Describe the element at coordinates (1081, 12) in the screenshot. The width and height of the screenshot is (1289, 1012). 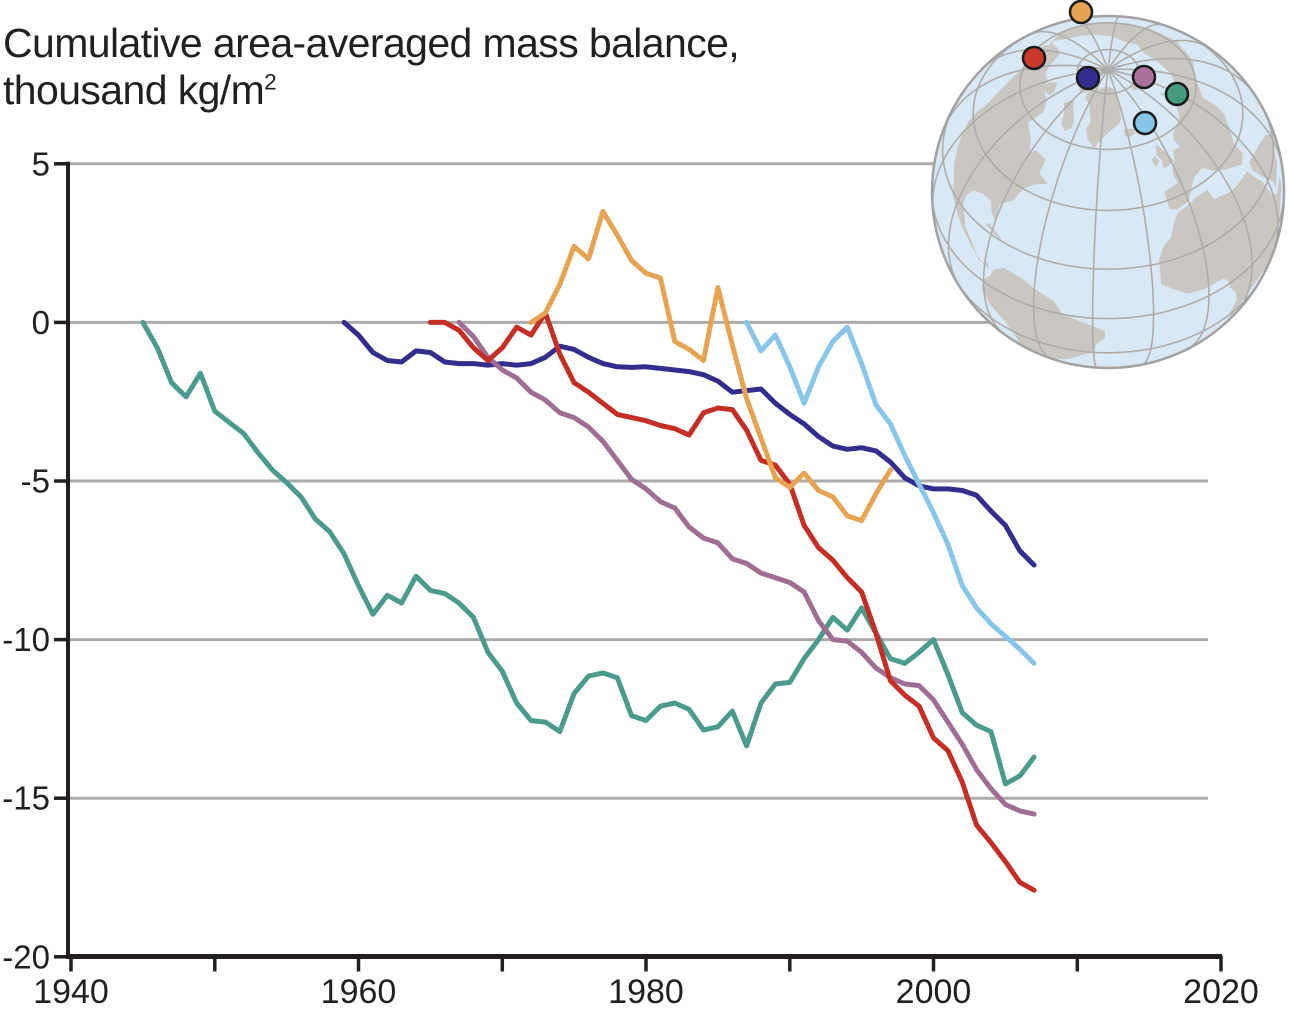
I see `orange-location-dot` at that location.